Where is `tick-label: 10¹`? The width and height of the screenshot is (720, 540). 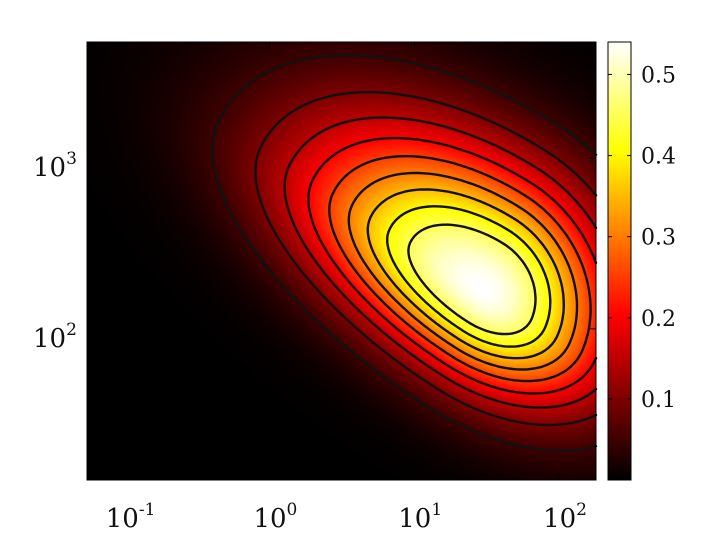
tick-label: 10¹ is located at coordinates (420, 517).